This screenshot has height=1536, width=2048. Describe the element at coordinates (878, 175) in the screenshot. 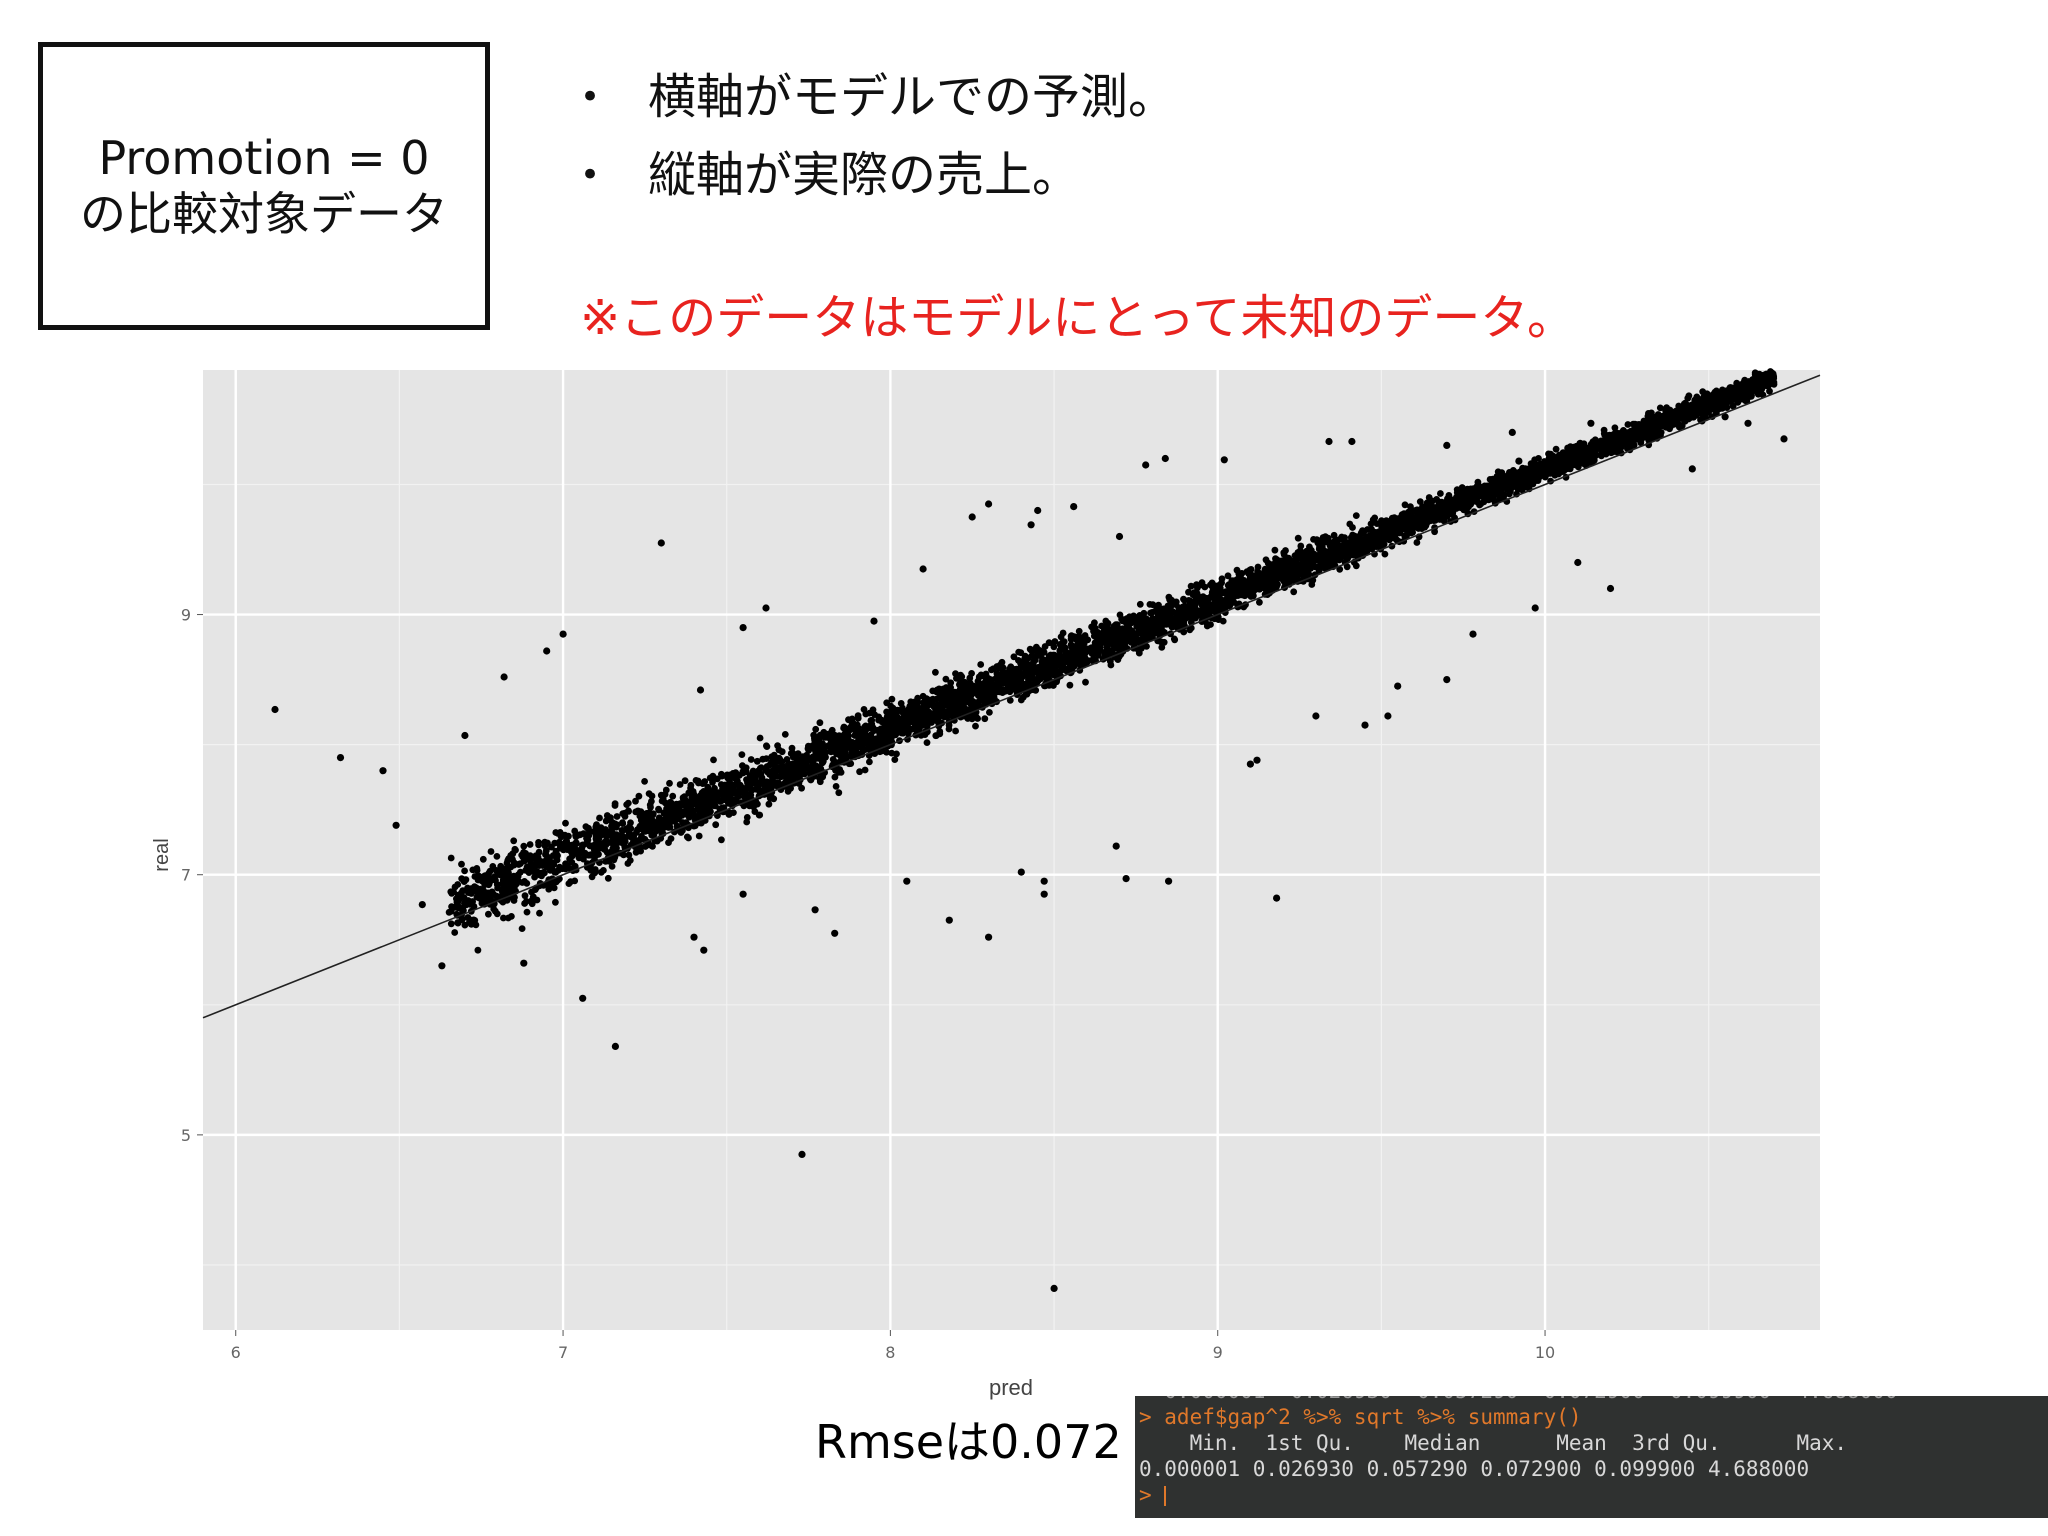

I see `bullet-item: • 縦軸が実際の売上。` at that location.